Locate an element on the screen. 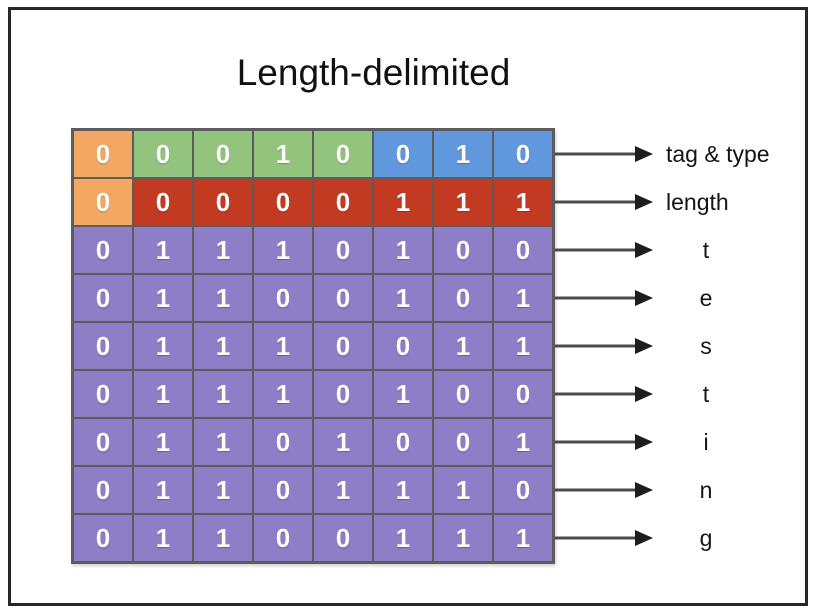 The width and height of the screenshot is (820, 616). row-annotation: e is located at coordinates (680, 298).